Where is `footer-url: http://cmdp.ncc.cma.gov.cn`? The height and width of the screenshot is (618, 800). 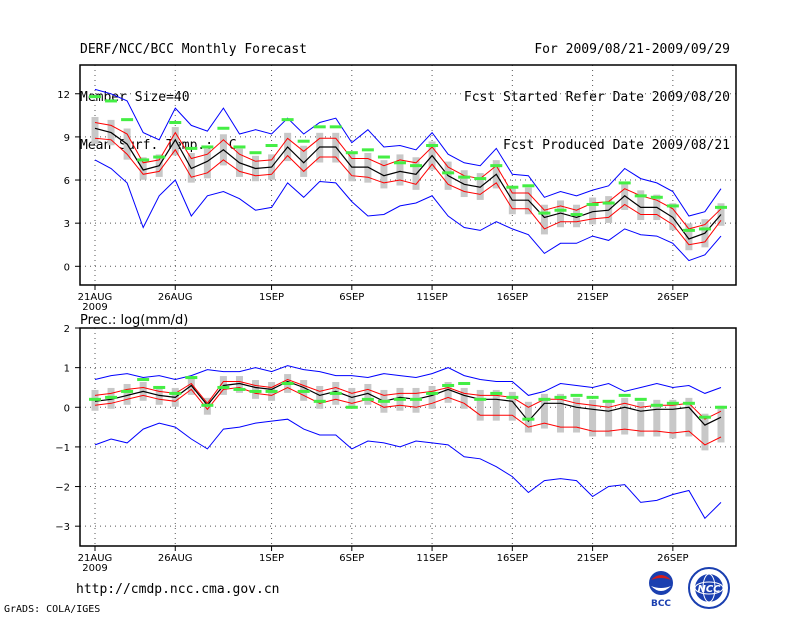
footer-url: http://cmdp.ncc.cma.gov.cn is located at coordinates (178, 589).